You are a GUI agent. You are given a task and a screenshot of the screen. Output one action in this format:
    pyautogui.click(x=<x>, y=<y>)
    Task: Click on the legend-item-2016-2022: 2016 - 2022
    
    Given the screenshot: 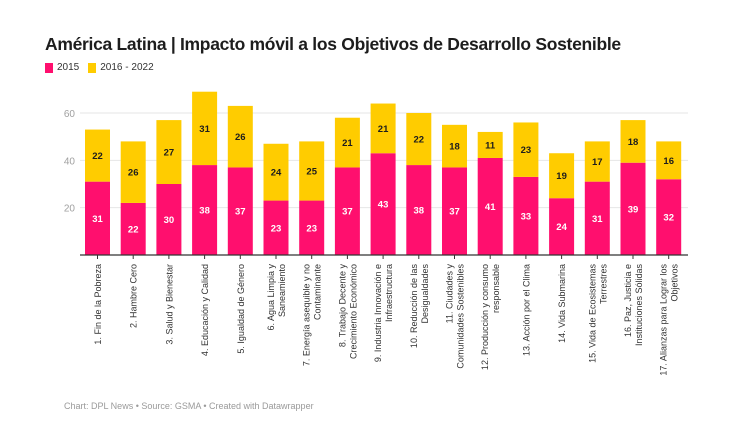 What is the action you would take?
    pyautogui.click(x=121, y=67)
    